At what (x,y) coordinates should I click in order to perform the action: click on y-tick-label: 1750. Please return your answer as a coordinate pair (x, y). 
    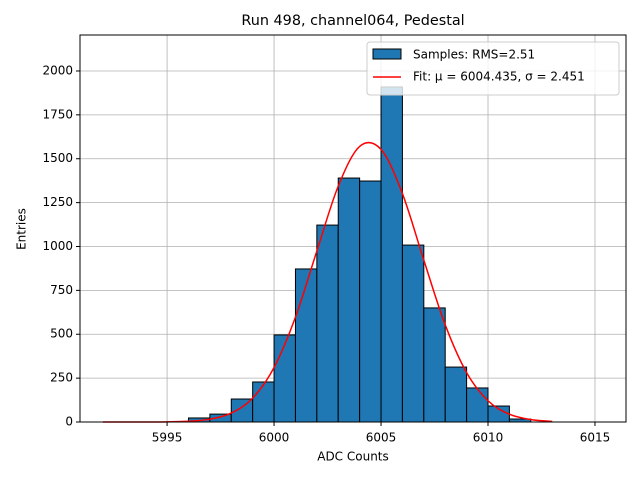
    Looking at the image, I should click on (57, 114).